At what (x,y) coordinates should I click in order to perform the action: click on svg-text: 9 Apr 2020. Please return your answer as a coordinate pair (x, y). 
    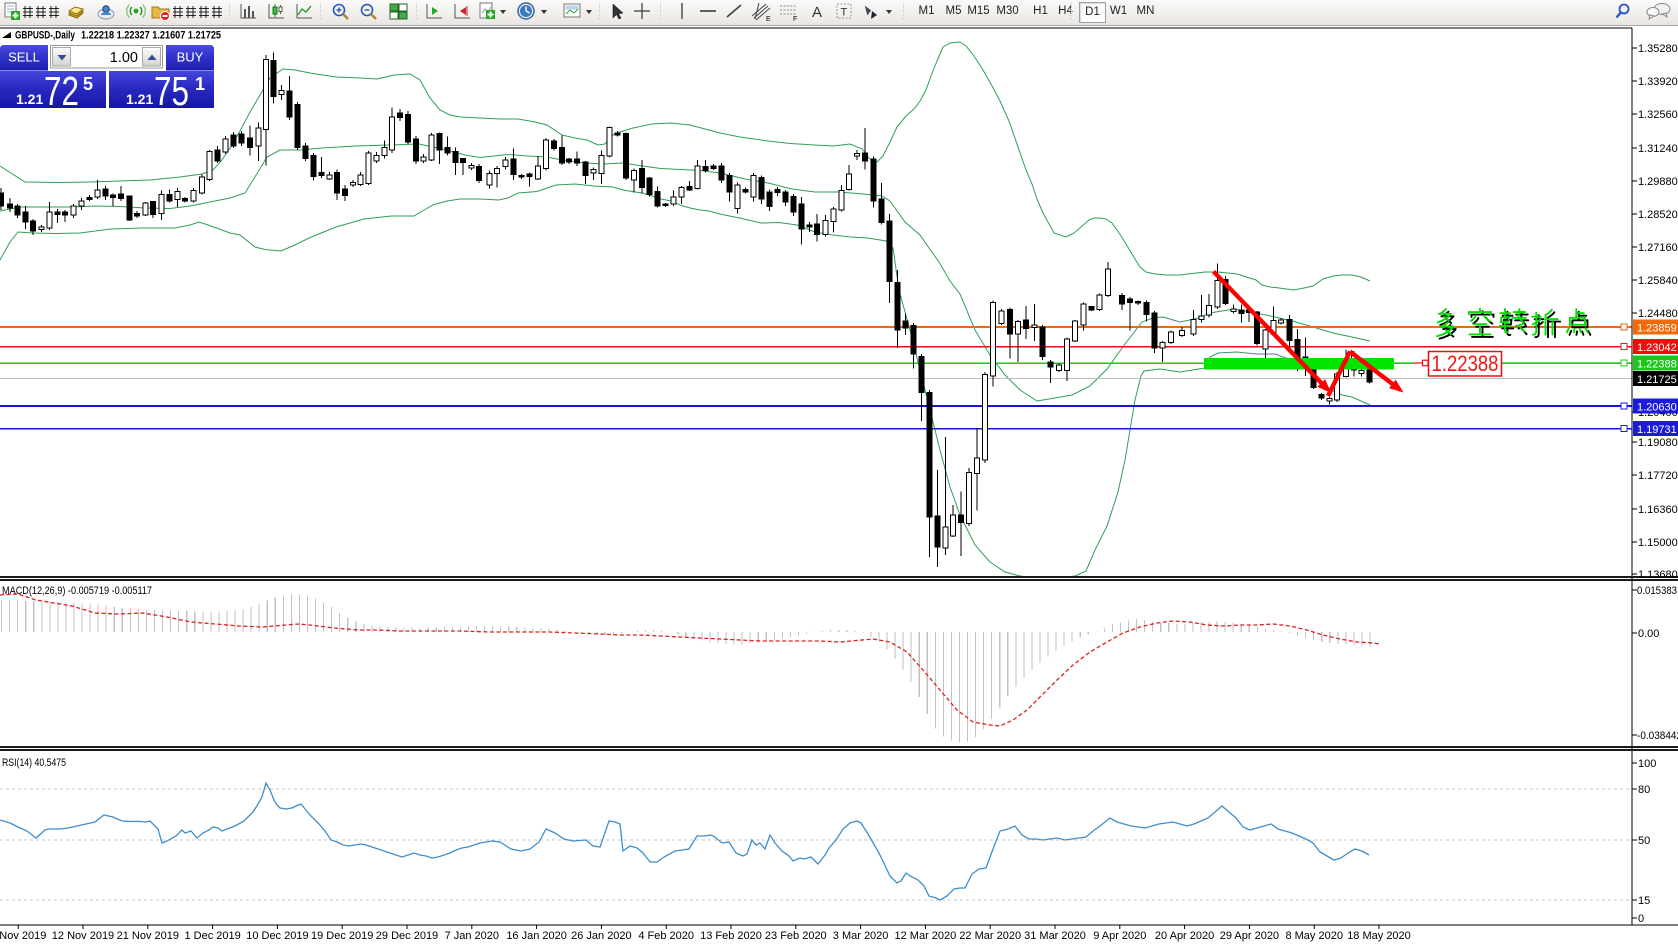
    Looking at the image, I should click on (1119, 936).